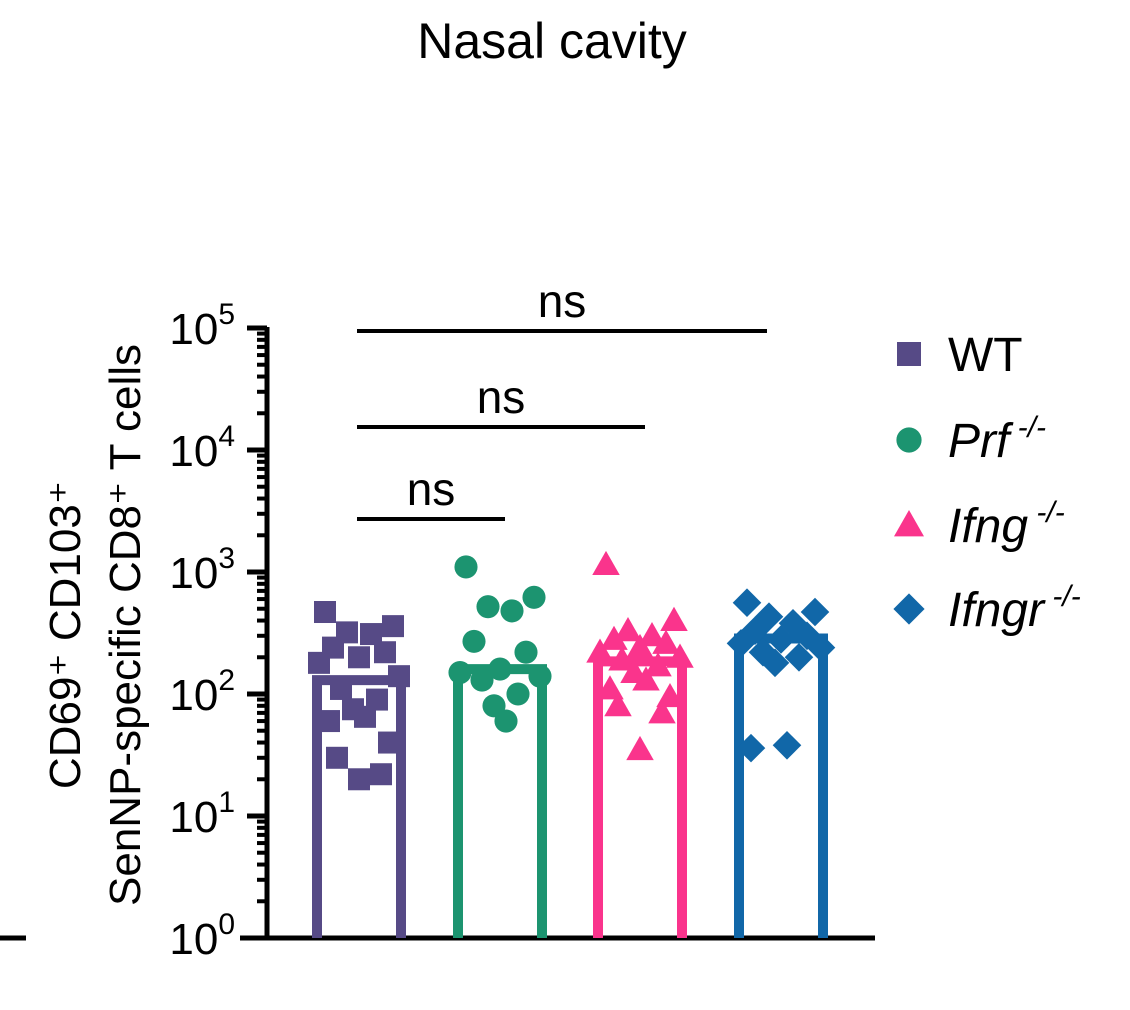 The width and height of the screenshot is (1130, 1010). Describe the element at coordinates (359, 806) in the screenshot. I see `bar-wt` at that location.